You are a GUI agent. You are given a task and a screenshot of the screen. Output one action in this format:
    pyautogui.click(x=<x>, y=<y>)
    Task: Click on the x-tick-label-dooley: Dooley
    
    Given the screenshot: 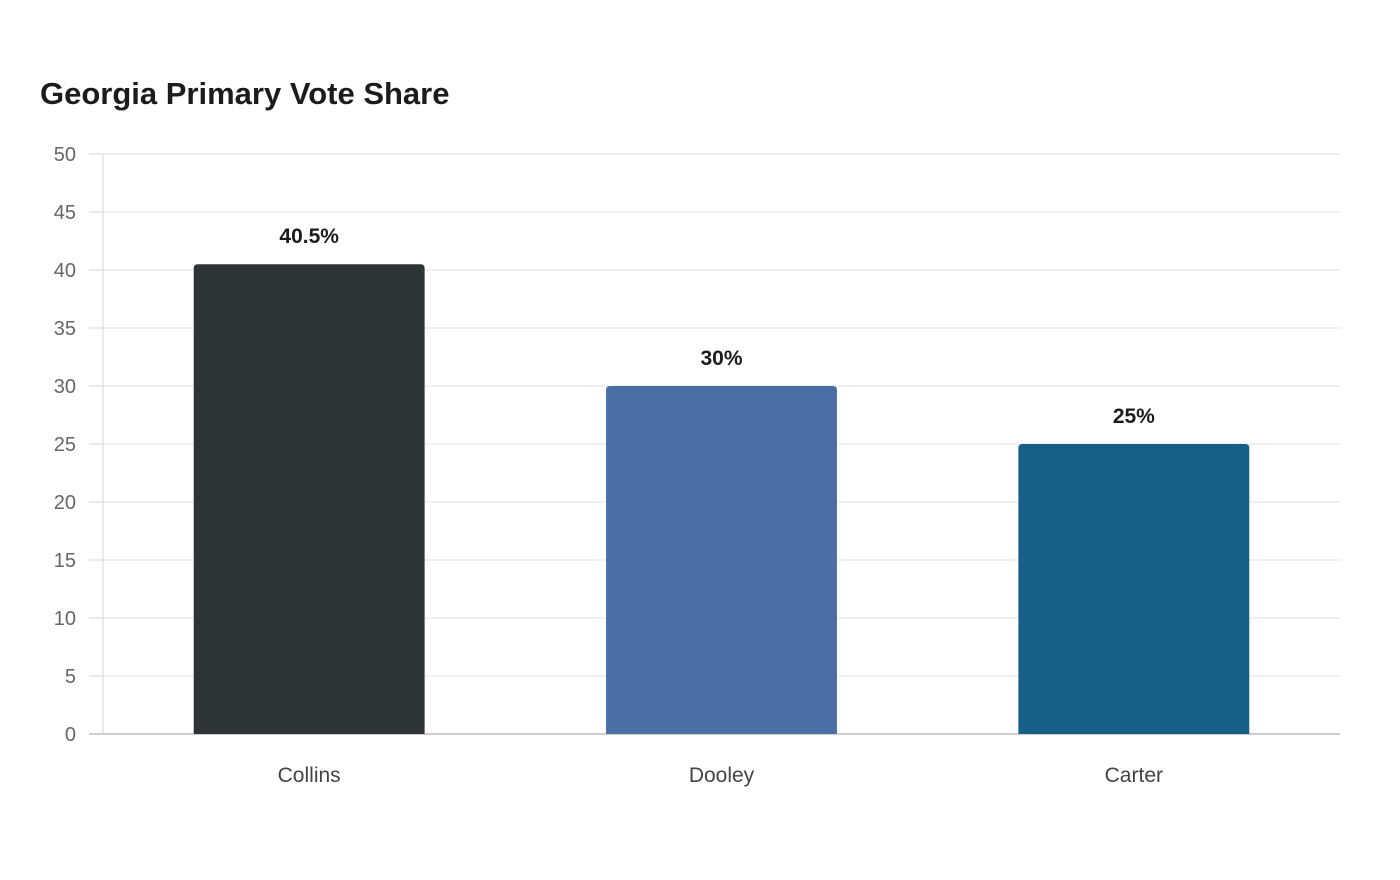 What is the action you would take?
    pyautogui.click(x=722, y=775)
    